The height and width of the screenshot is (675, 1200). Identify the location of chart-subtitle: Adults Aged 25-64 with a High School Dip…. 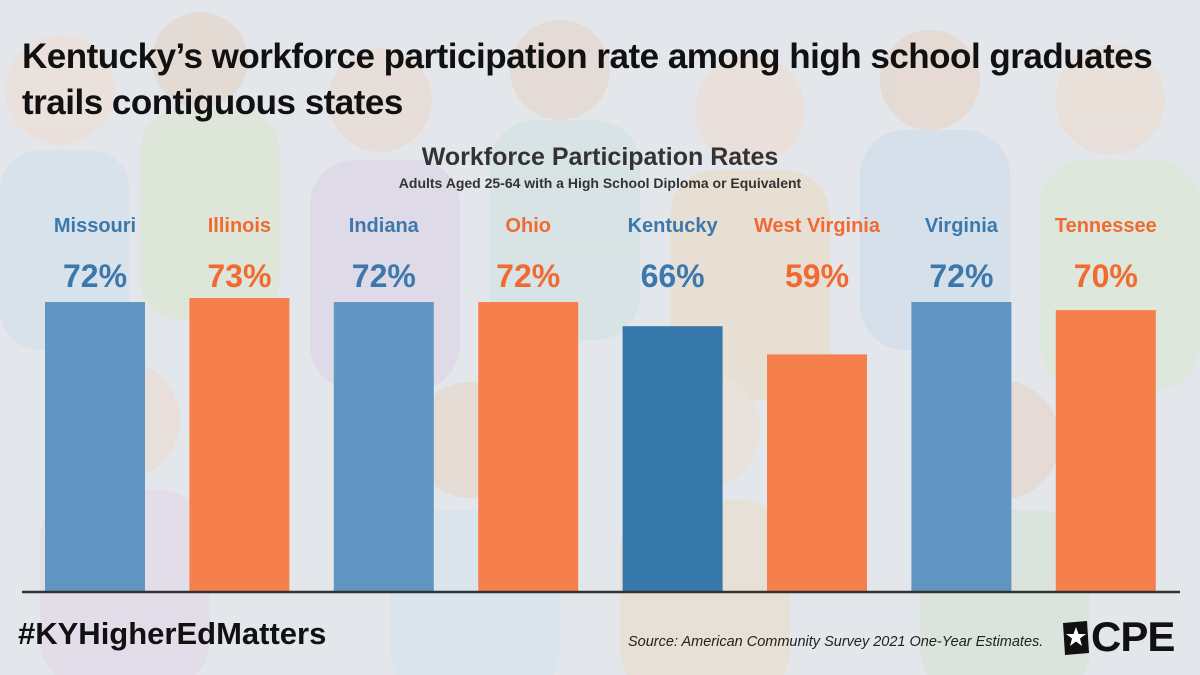
(600, 183).